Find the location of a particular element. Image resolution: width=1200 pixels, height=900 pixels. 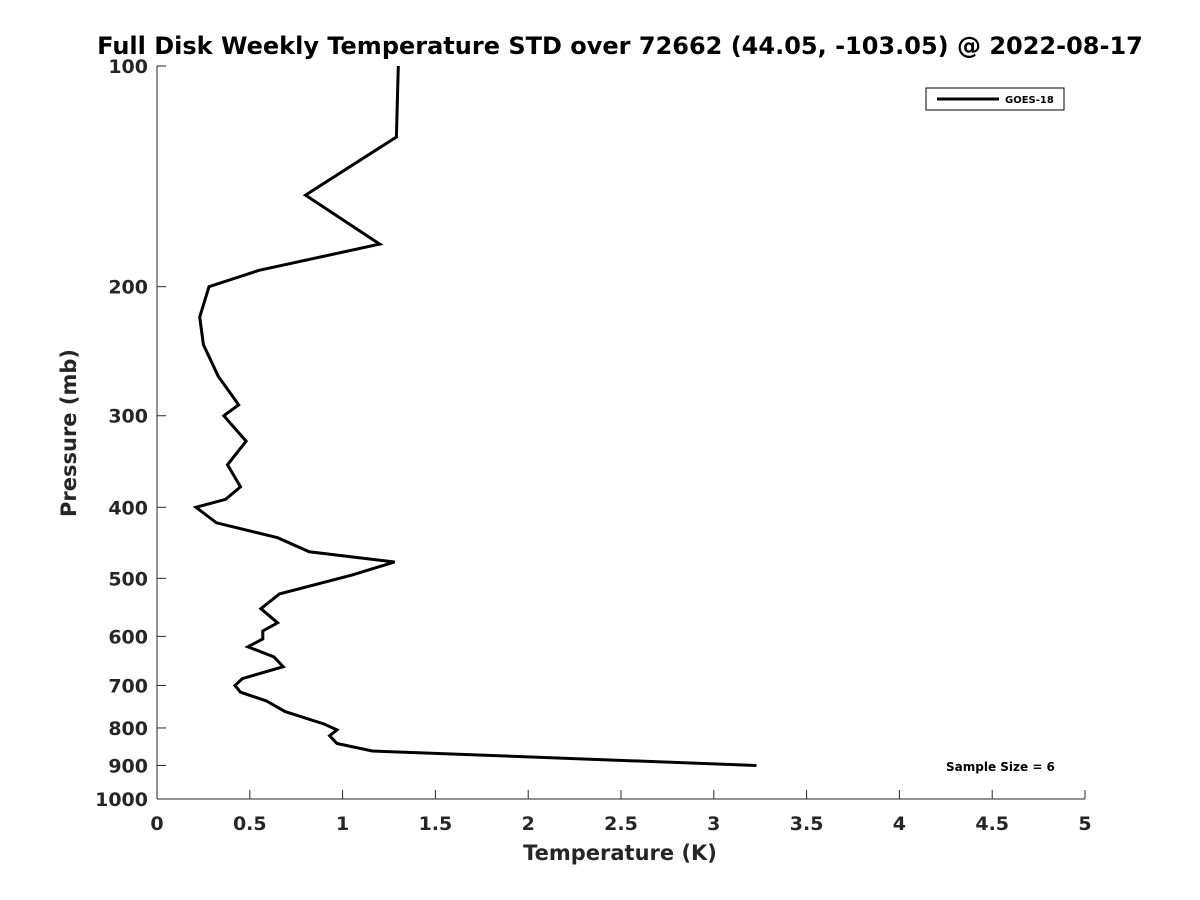

sample-size-annotation: Sample Size = 6 is located at coordinates (1000, 767).